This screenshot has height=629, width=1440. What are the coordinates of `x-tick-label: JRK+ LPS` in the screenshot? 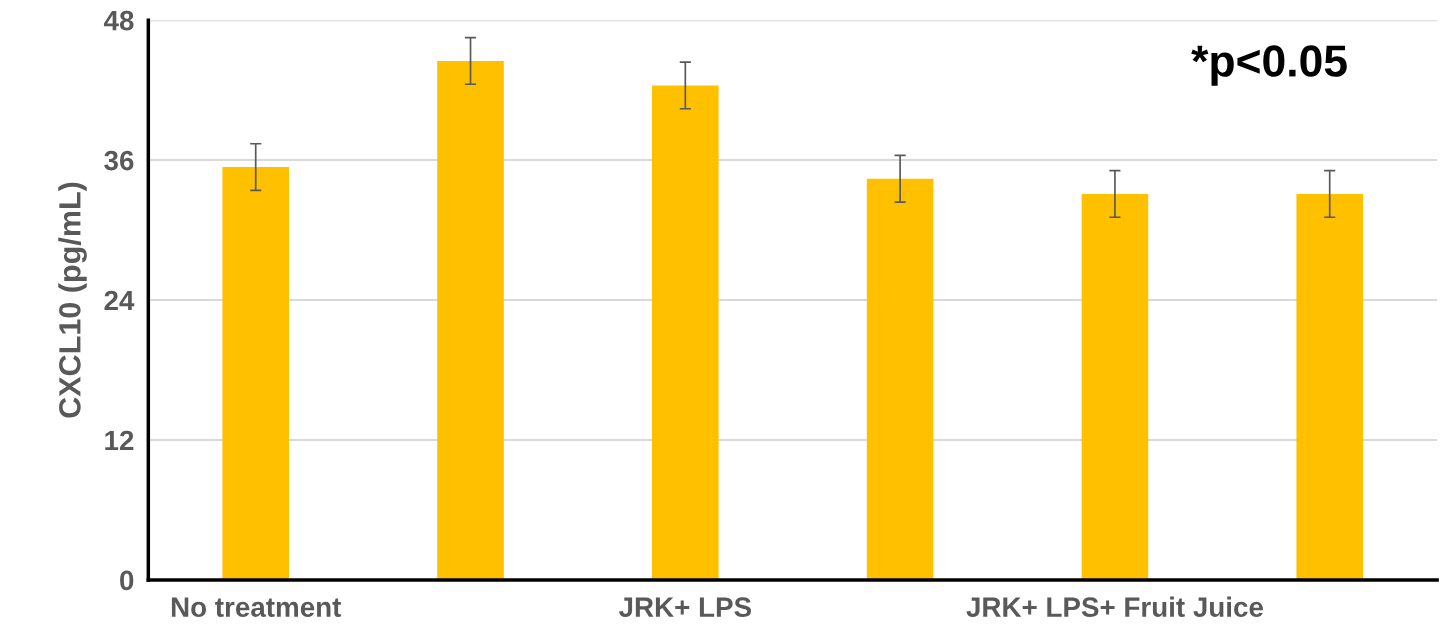 It's located at (684, 607).